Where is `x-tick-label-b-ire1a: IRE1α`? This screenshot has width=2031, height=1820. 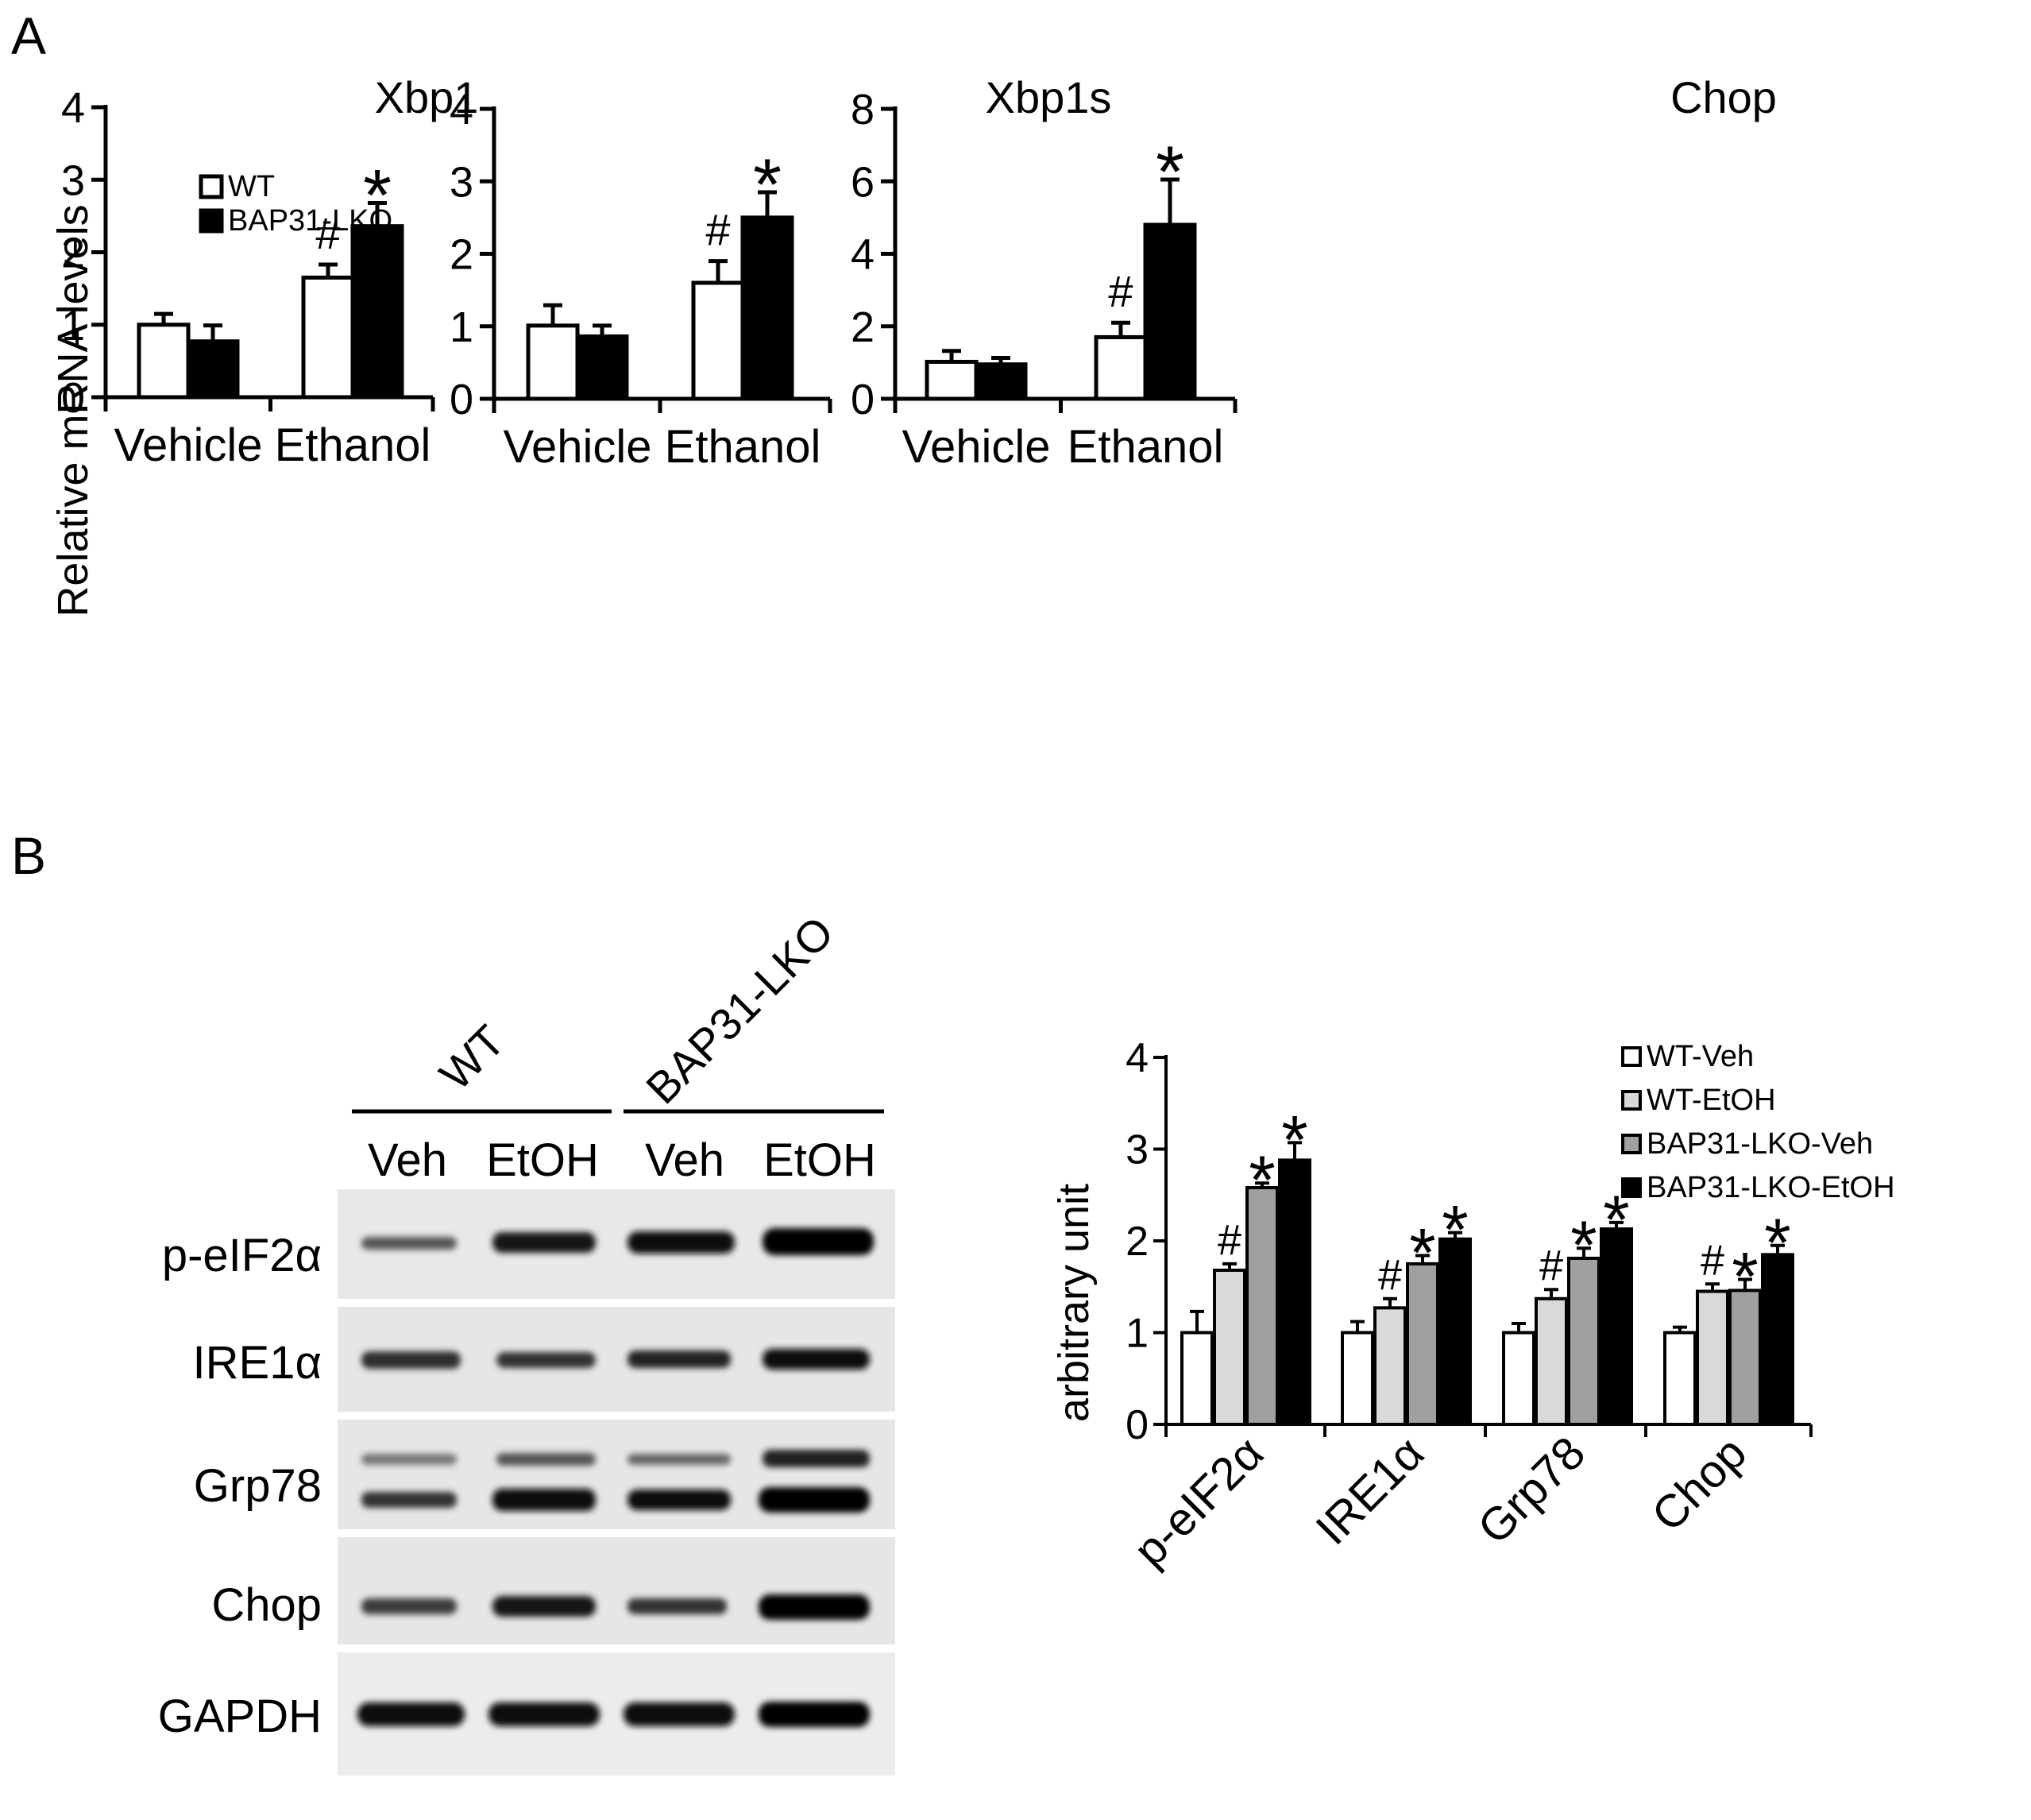 x-tick-label-b-ire1a: IRE1α is located at coordinates (1370, 1491).